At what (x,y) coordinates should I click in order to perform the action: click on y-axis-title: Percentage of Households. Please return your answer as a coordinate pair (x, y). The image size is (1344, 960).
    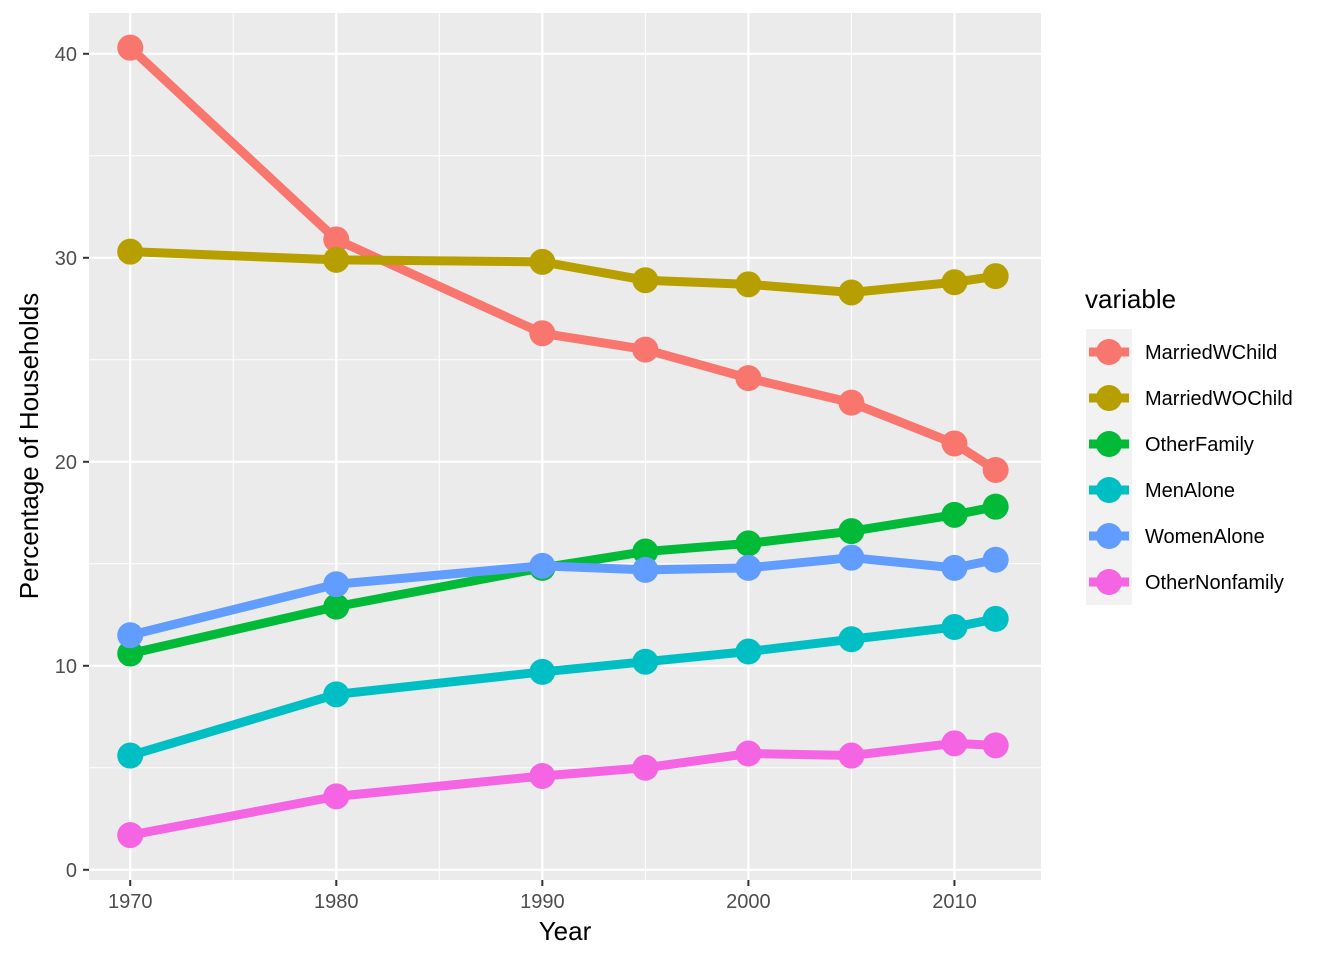
    Looking at the image, I should click on (29, 446).